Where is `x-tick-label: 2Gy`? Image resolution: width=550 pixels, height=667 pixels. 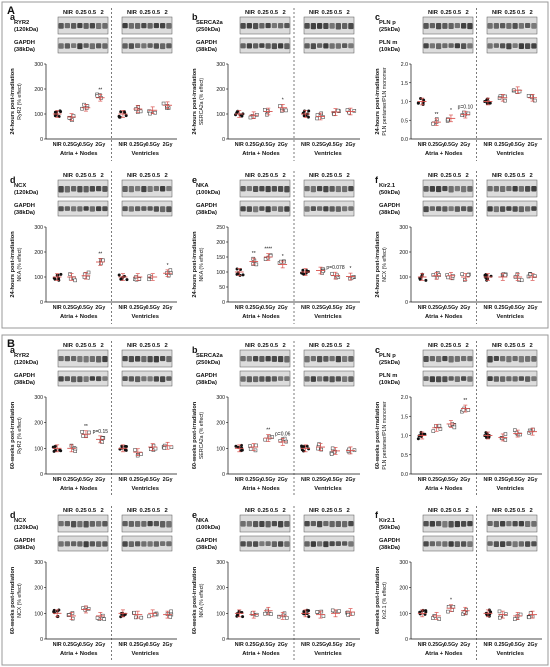 x-tick-label: 2Gy is located at coordinates (168, 145).